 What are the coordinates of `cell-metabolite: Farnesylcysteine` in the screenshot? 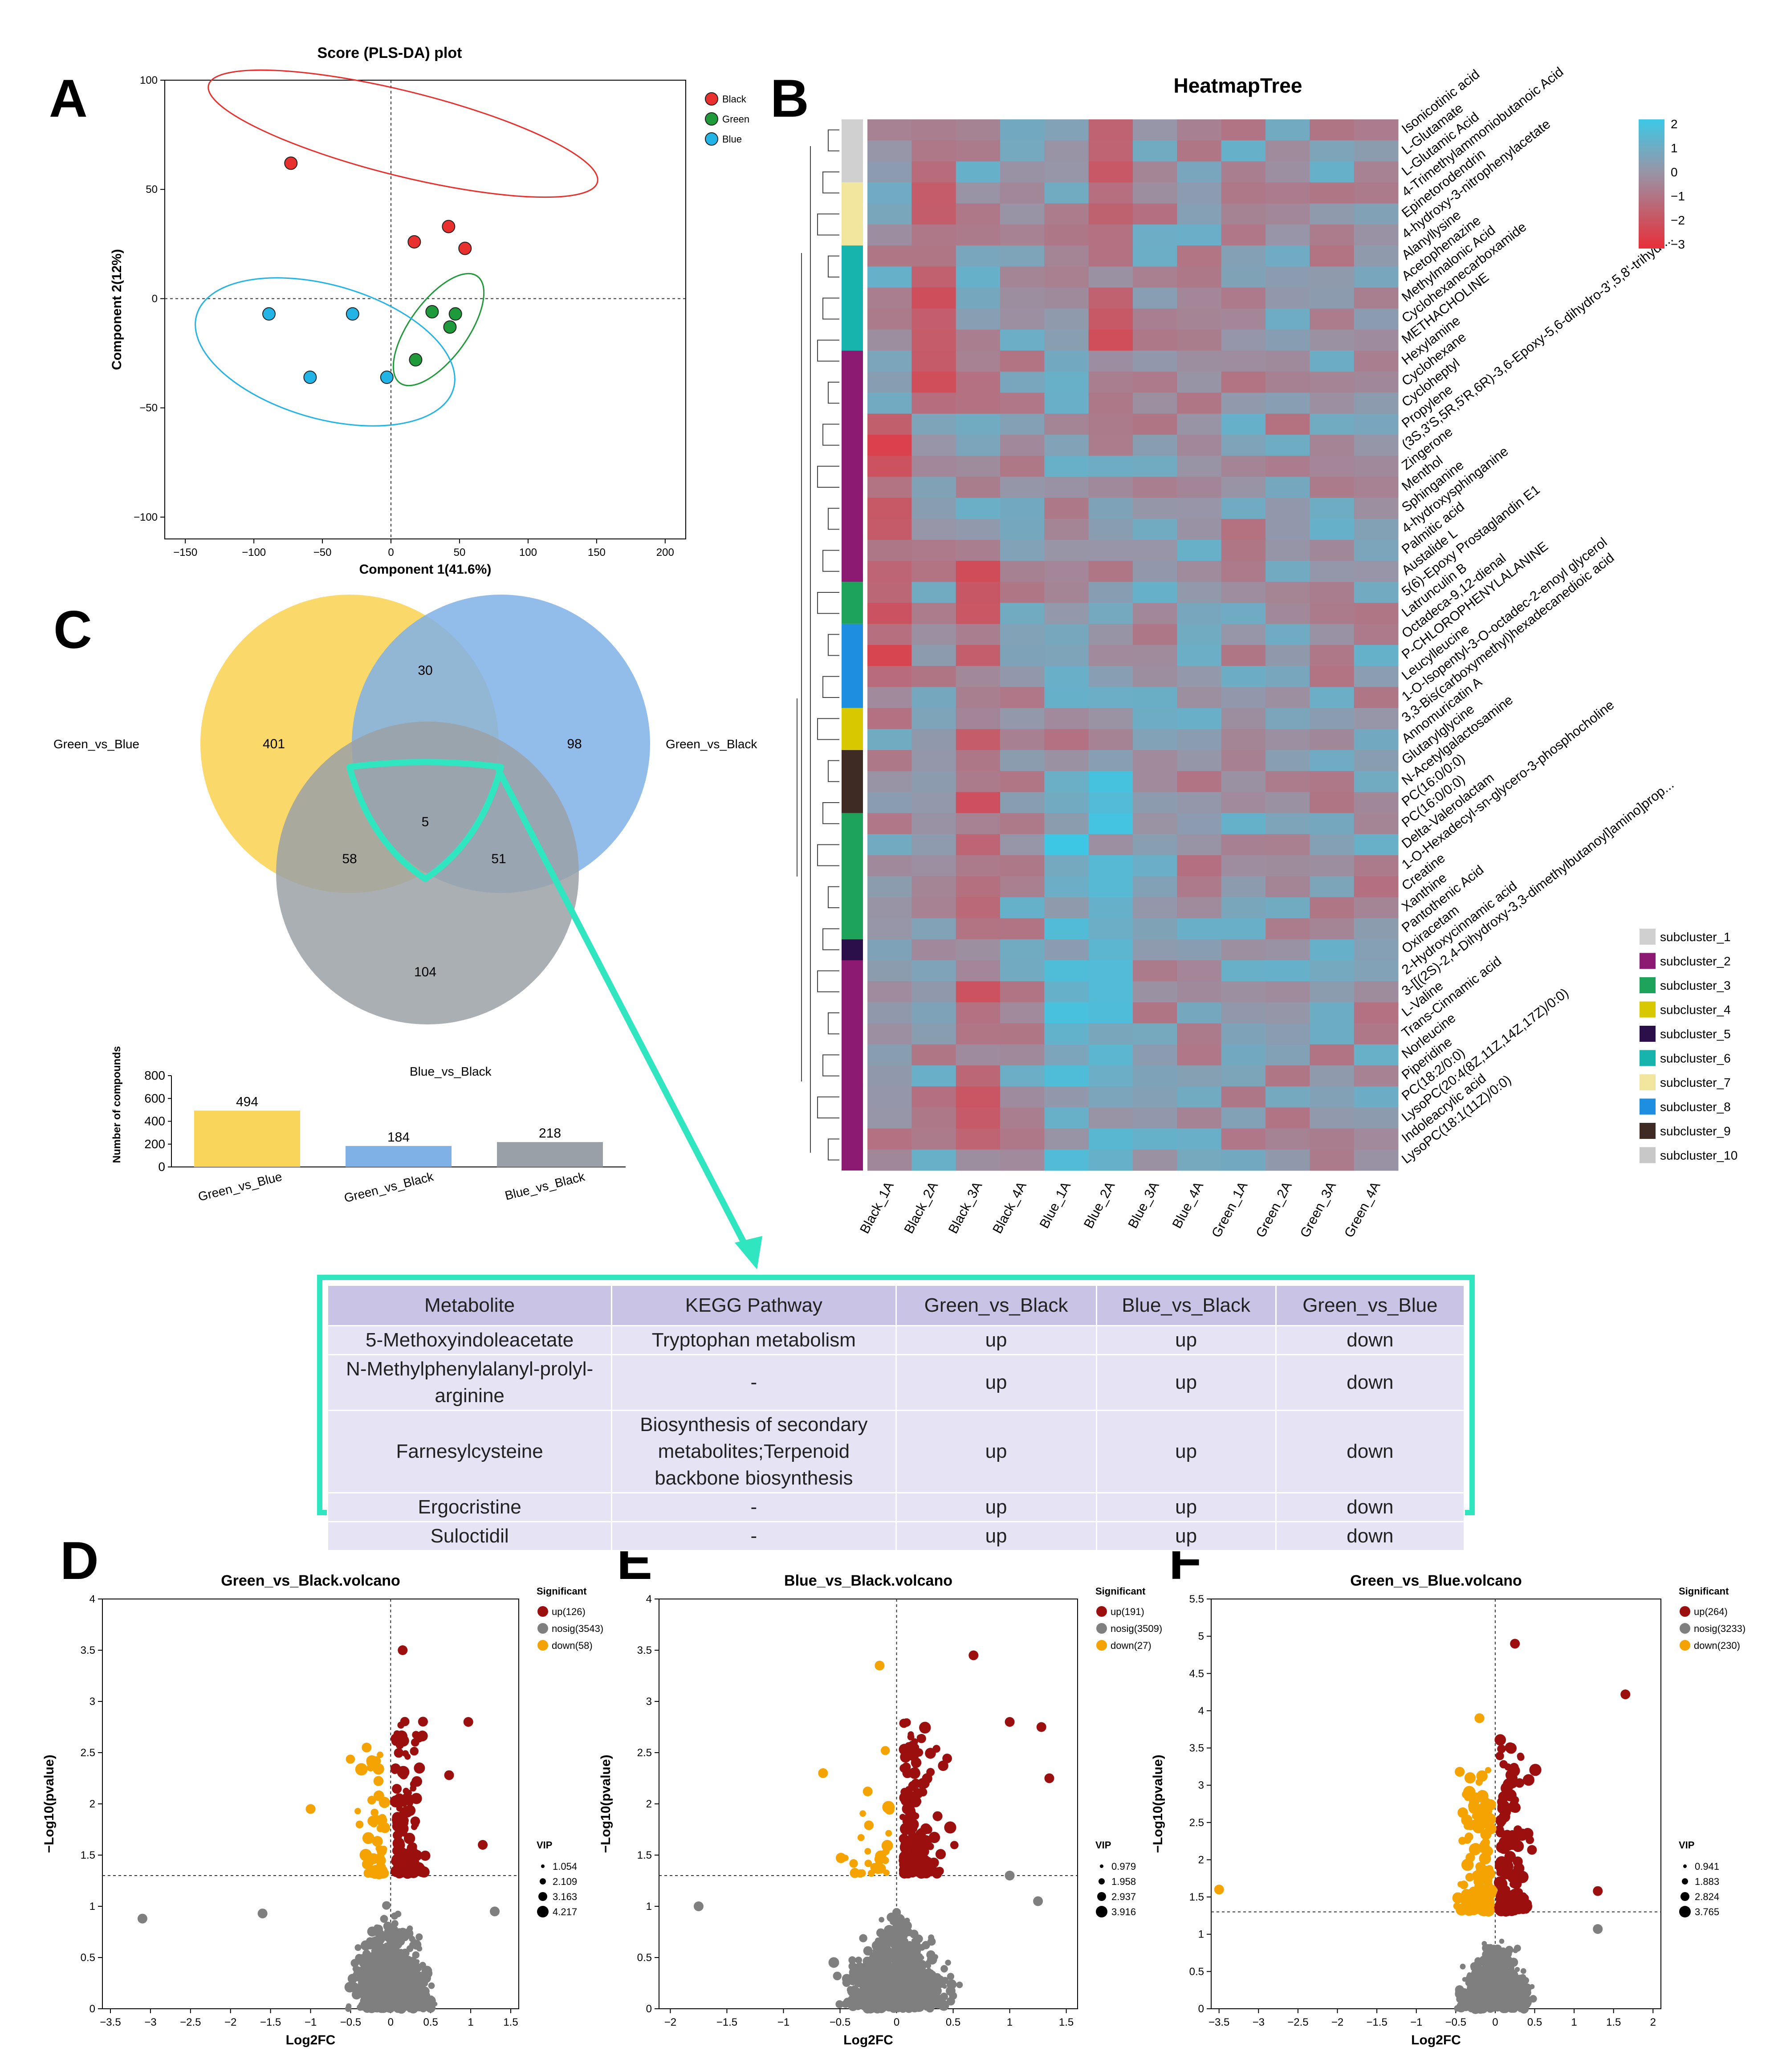 It's located at (469, 1451).